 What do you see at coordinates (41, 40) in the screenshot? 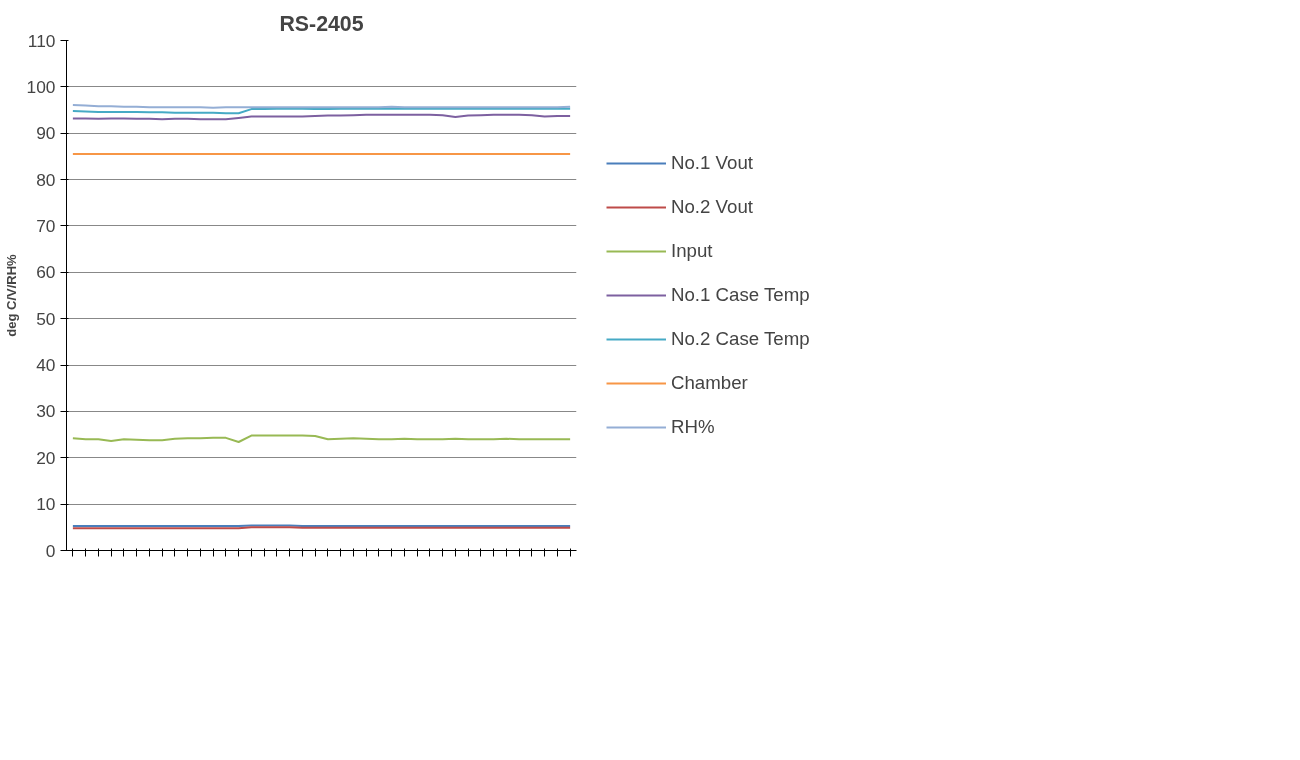
I see `y-tick-label: 110` at bounding box center [41, 40].